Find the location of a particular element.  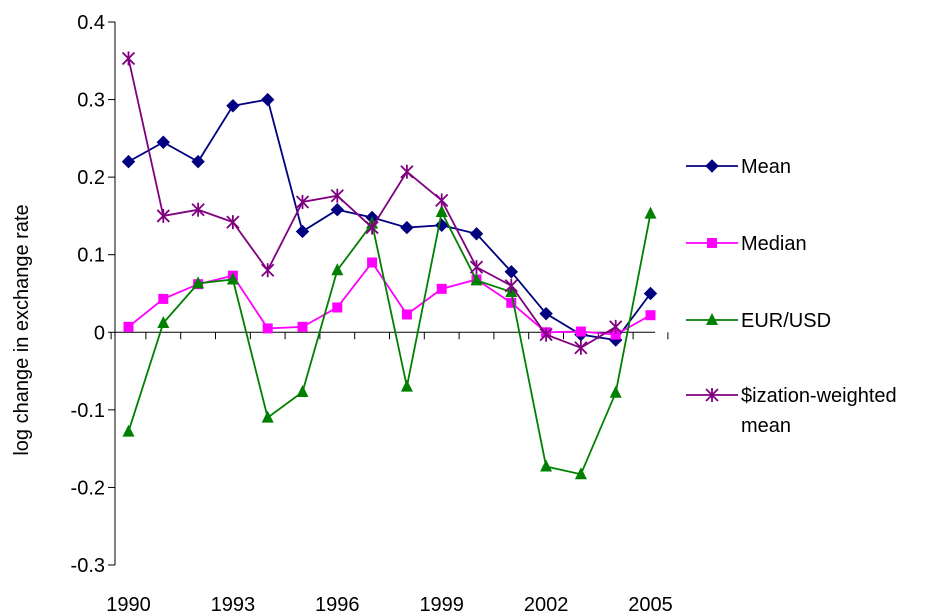

y-tick-label: 0.1 is located at coordinates (91, 256).